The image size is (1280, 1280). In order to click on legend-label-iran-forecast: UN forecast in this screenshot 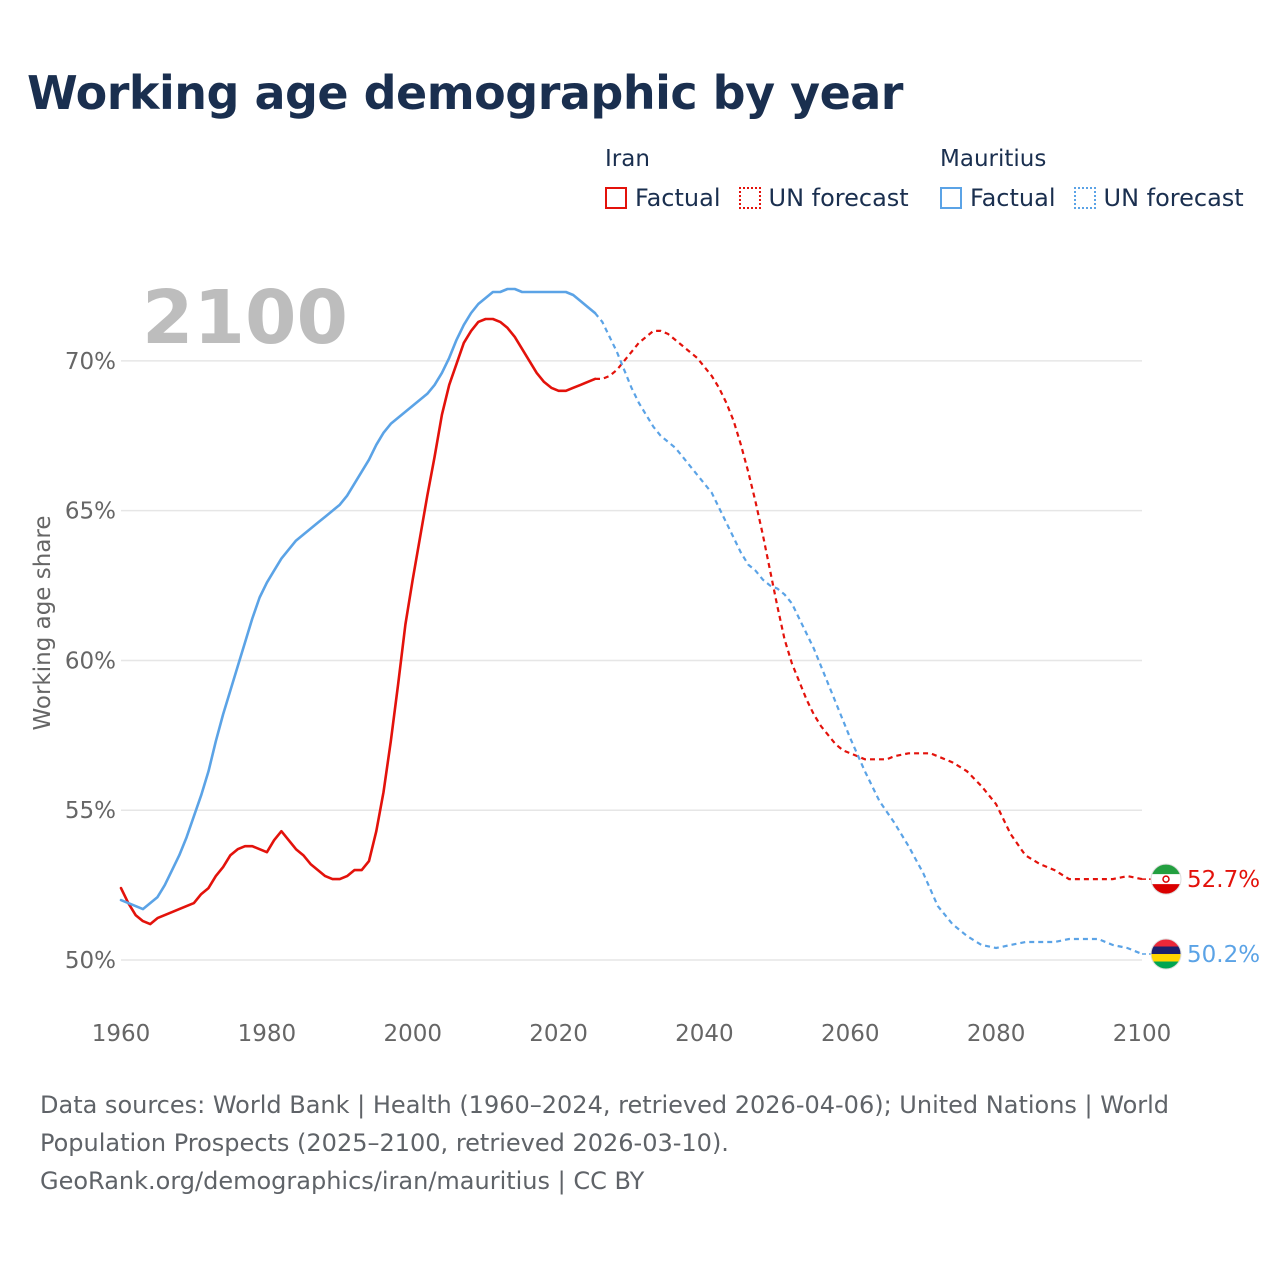, I will do `click(838, 198)`.